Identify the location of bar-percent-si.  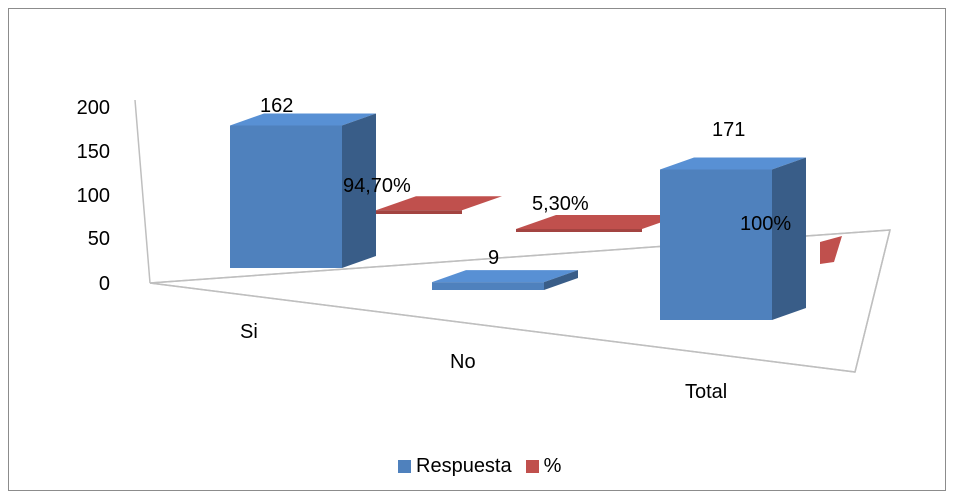
(439, 205).